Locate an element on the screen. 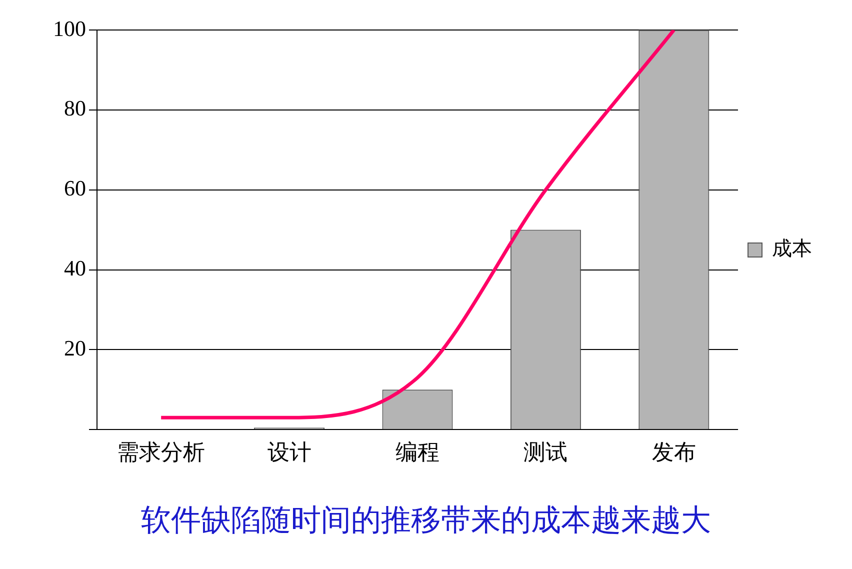 The width and height of the screenshot is (852, 569). y-tick-label: 80 is located at coordinates (75, 108).